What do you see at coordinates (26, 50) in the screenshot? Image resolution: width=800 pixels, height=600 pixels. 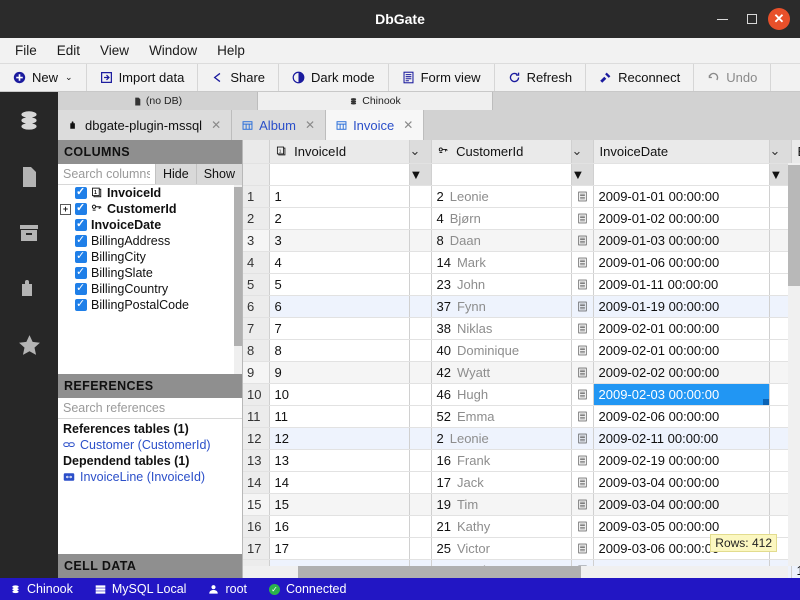 I see `menu-item-file: File` at bounding box center [26, 50].